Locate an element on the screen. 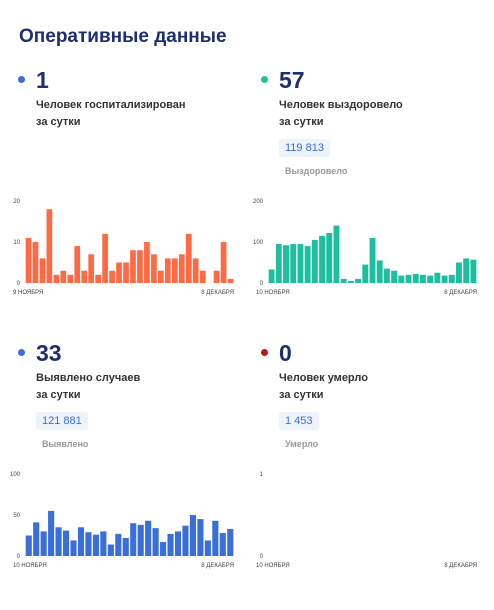 The width and height of the screenshot is (494, 610). total-badge: 1 453 is located at coordinates (299, 421).